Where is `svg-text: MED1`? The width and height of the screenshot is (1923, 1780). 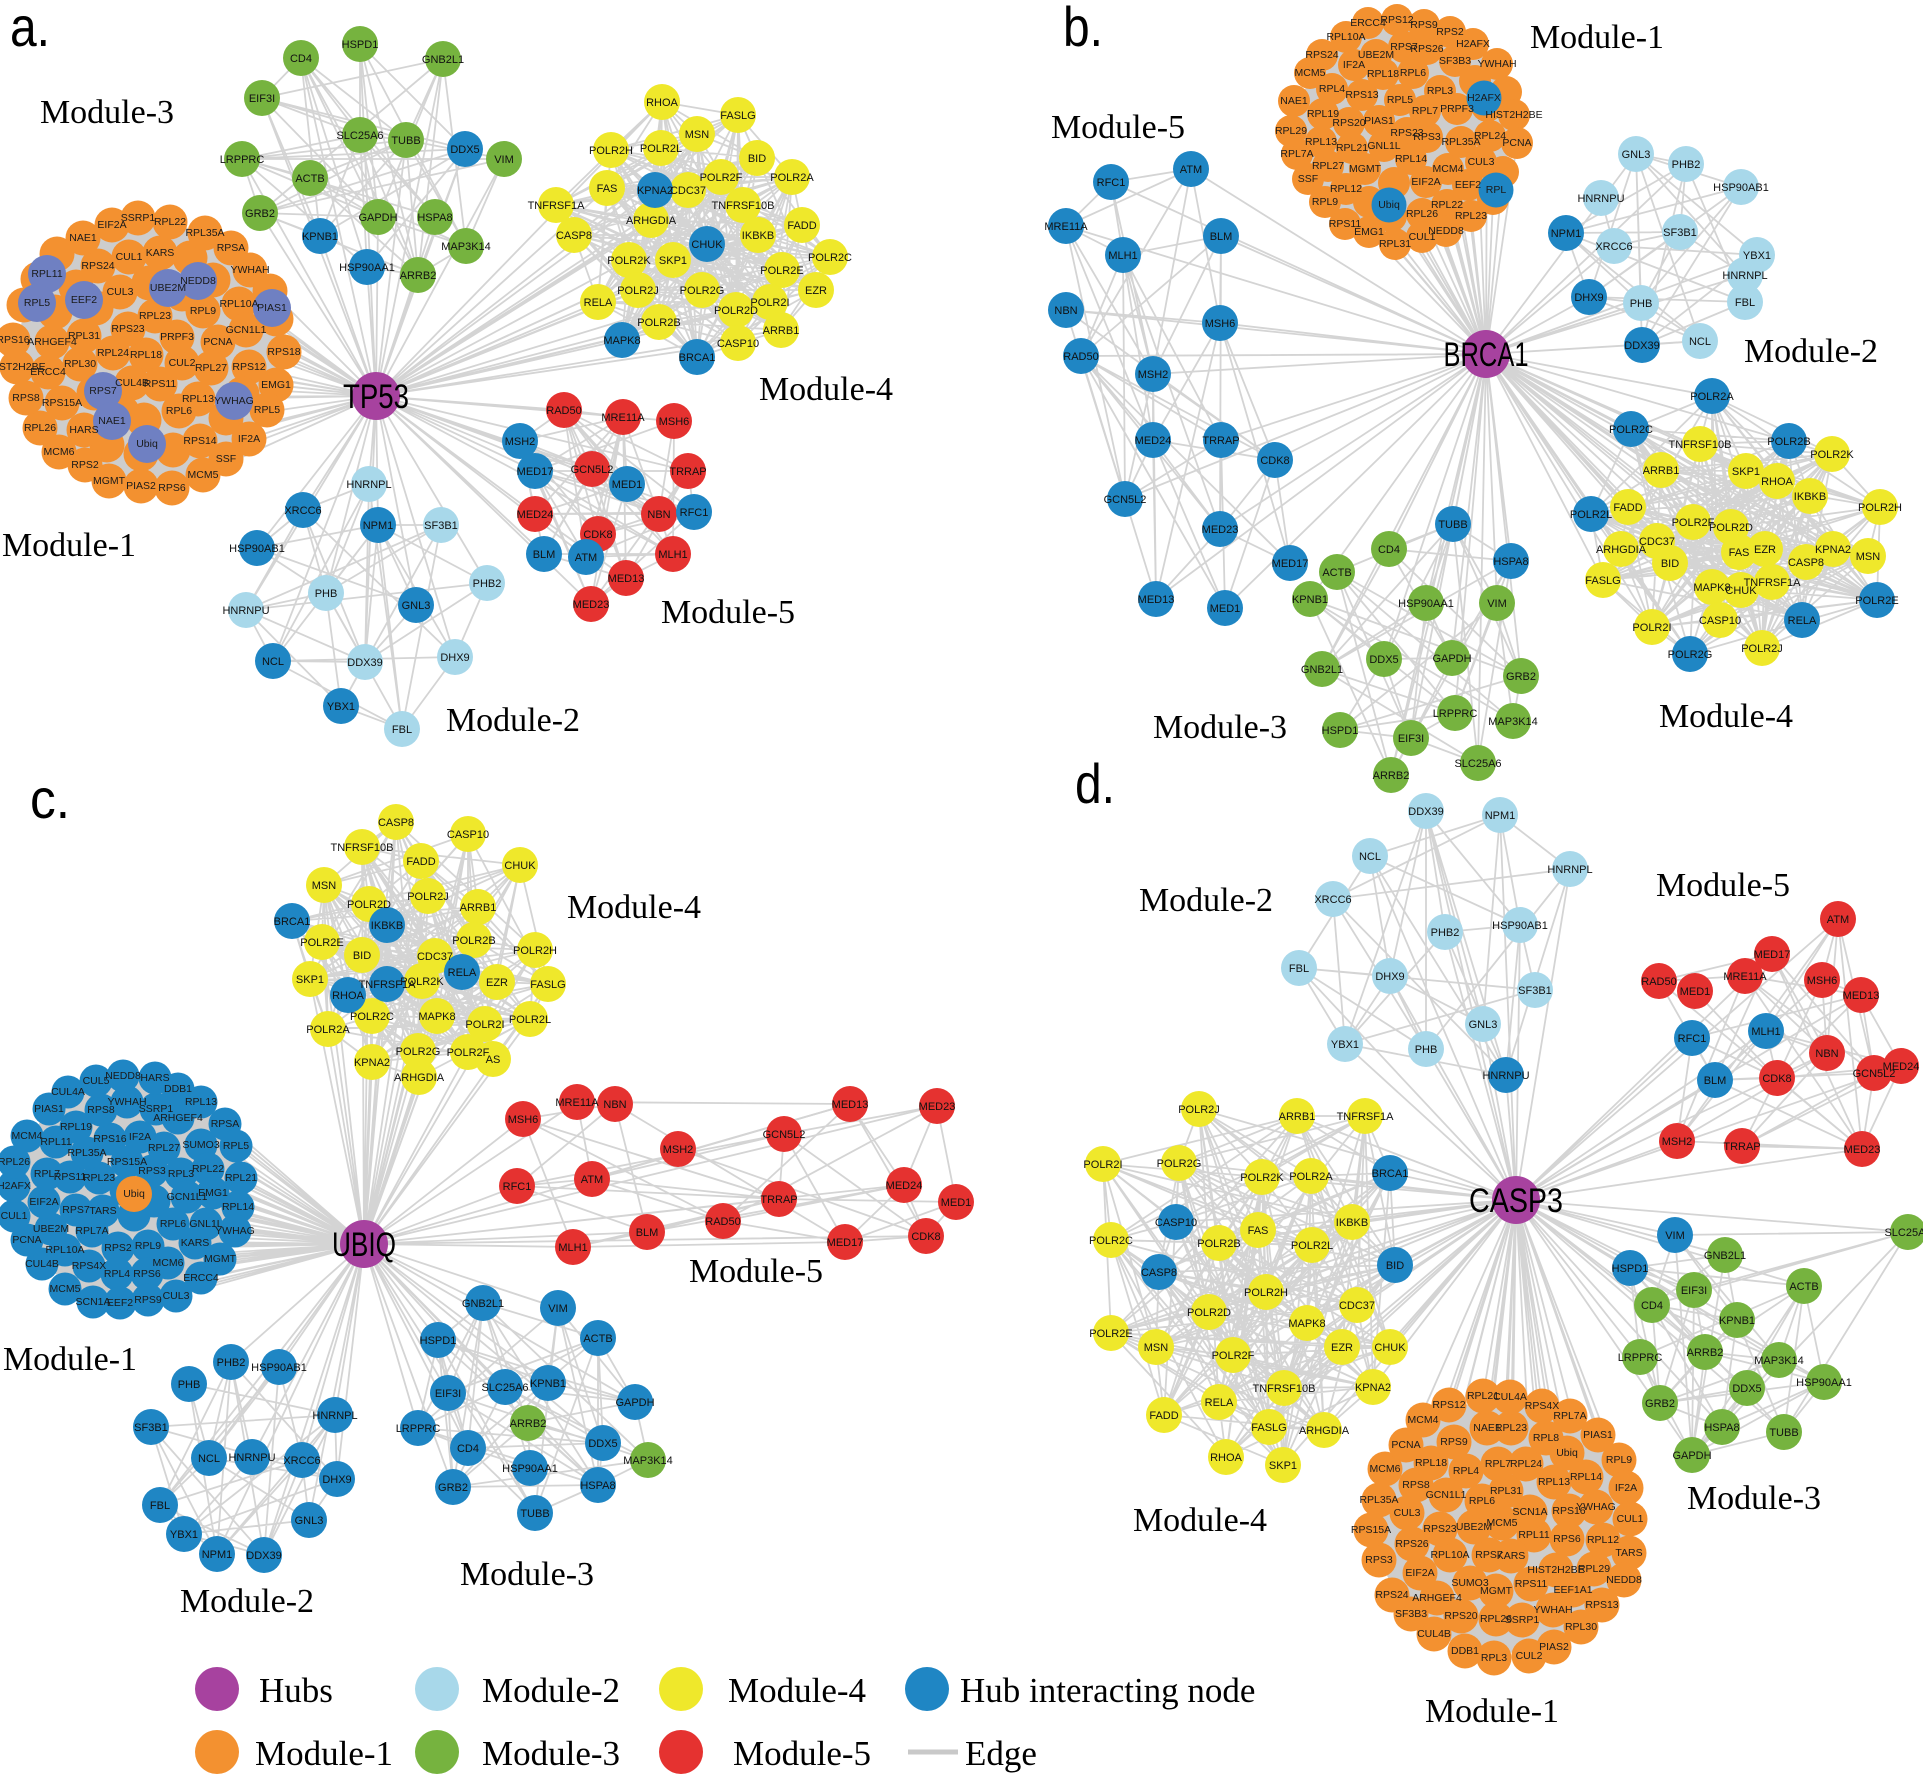 svg-text: MED1 is located at coordinates (627, 485).